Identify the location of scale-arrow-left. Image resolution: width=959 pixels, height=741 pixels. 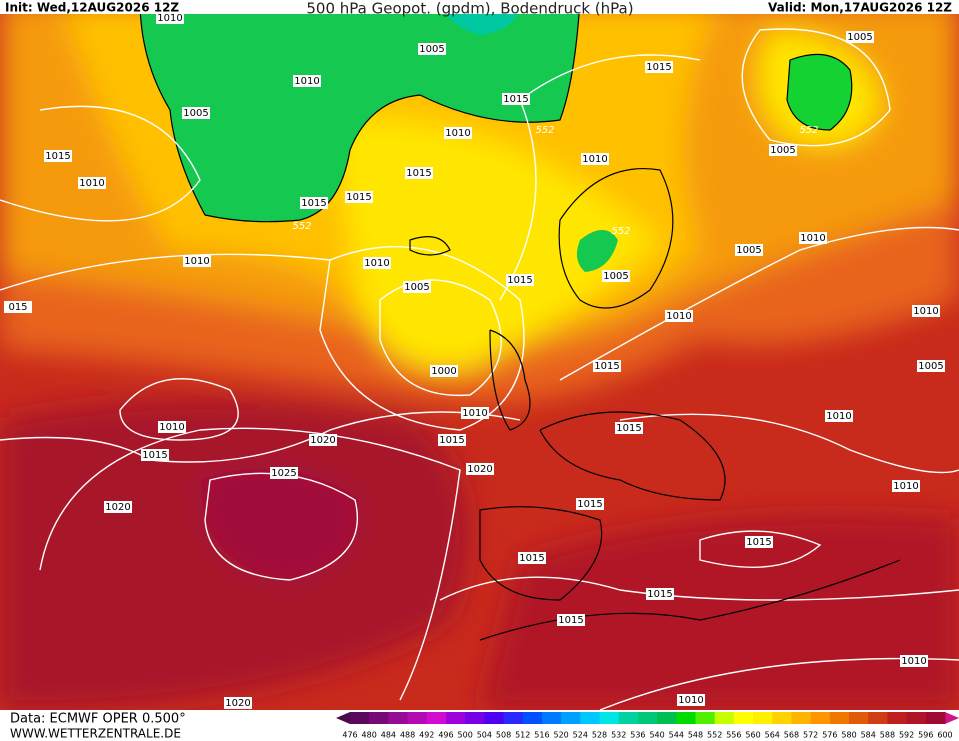
(343, 718).